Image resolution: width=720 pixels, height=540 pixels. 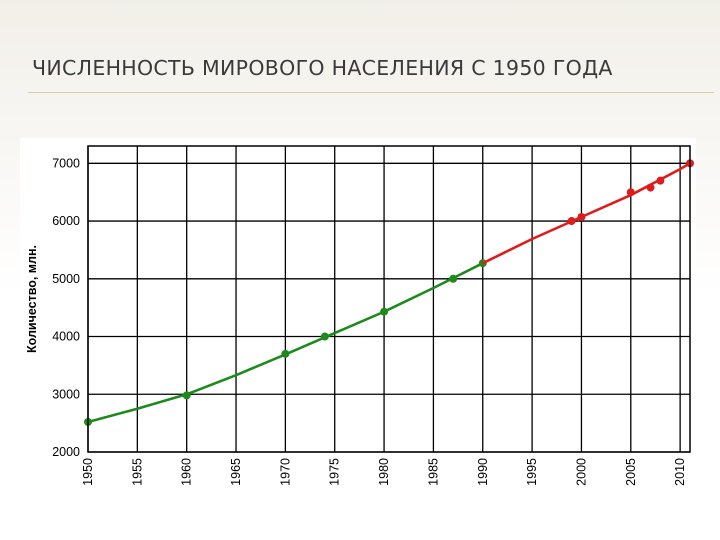 What do you see at coordinates (433, 472) in the screenshot?
I see `x-tick-label: 1985` at bounding box center [433, 472].